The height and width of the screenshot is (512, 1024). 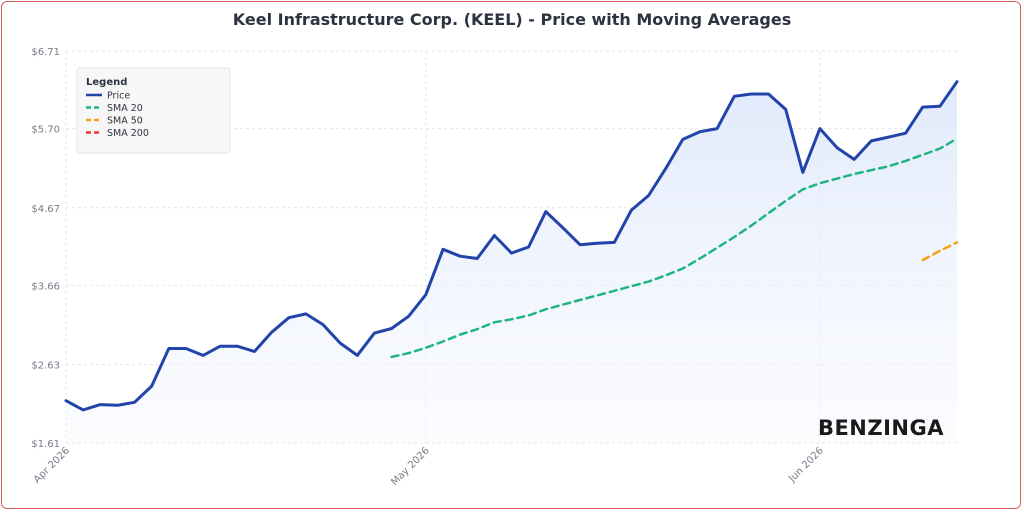 I want to click on y-tick-label: $4.67, so click(x=45, y=209).